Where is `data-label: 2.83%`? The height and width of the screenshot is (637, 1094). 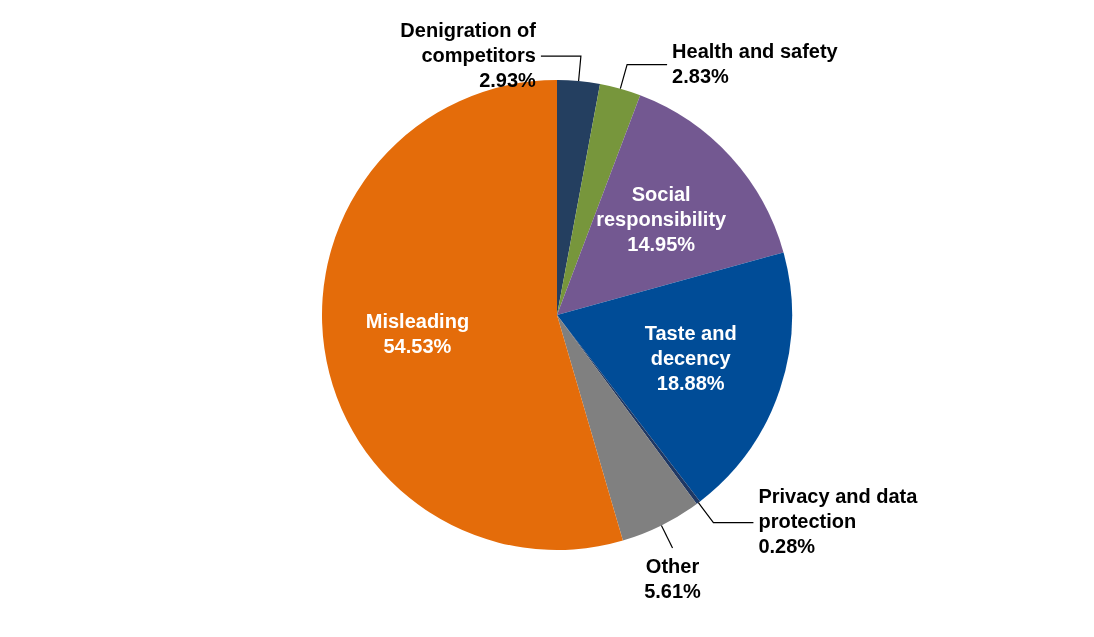 data-label: 2.83% is located at coordinates (701, 75).